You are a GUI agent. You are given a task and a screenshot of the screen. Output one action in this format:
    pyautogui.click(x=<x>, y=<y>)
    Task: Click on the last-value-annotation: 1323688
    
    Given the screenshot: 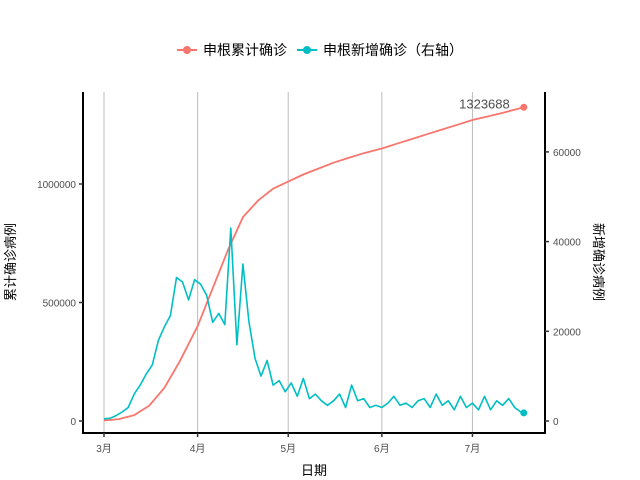 What is the action you would take?
    pyautogui.click(x=484, y=103)
    